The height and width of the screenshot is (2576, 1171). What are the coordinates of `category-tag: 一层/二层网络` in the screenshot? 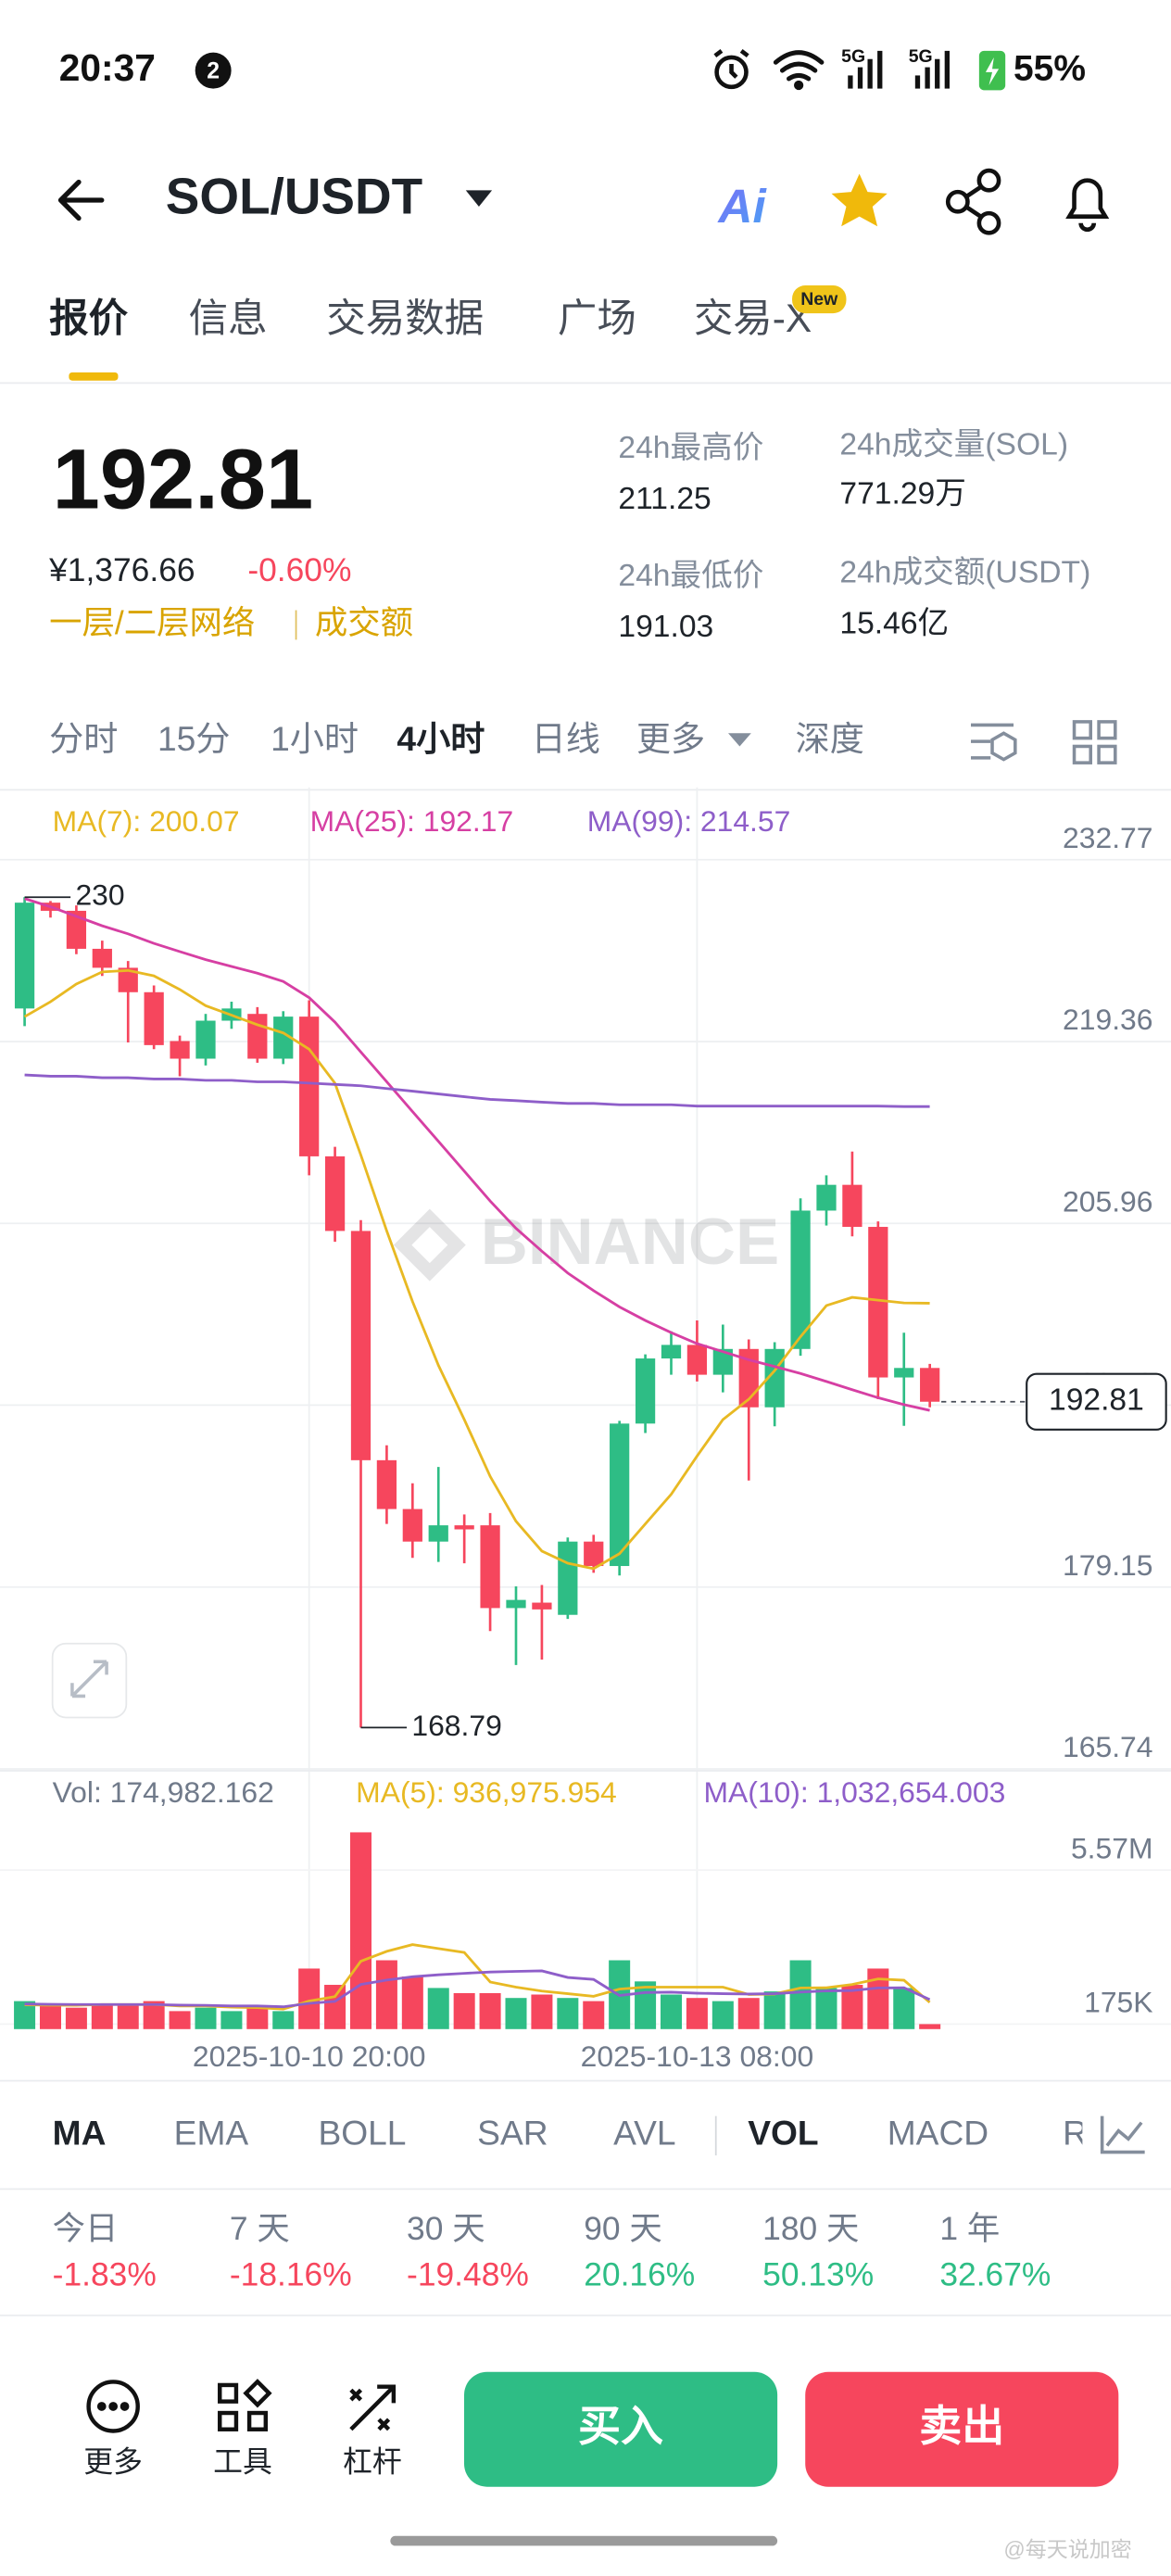 It's located at (152, 622).